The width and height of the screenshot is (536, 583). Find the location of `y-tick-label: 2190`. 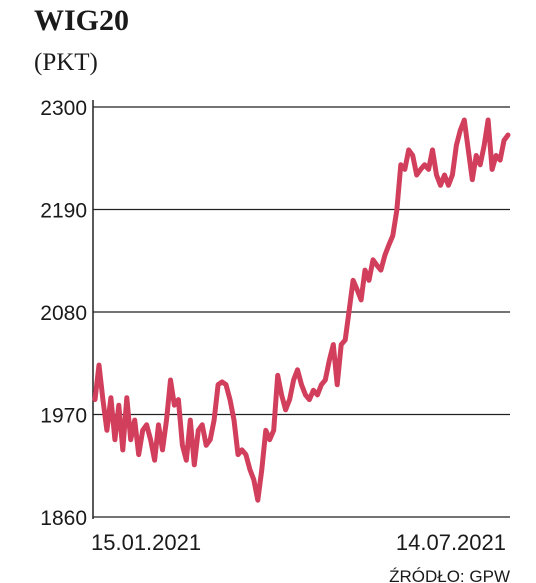

y-tick-label: 2190 is located at coordinates (63, 211).